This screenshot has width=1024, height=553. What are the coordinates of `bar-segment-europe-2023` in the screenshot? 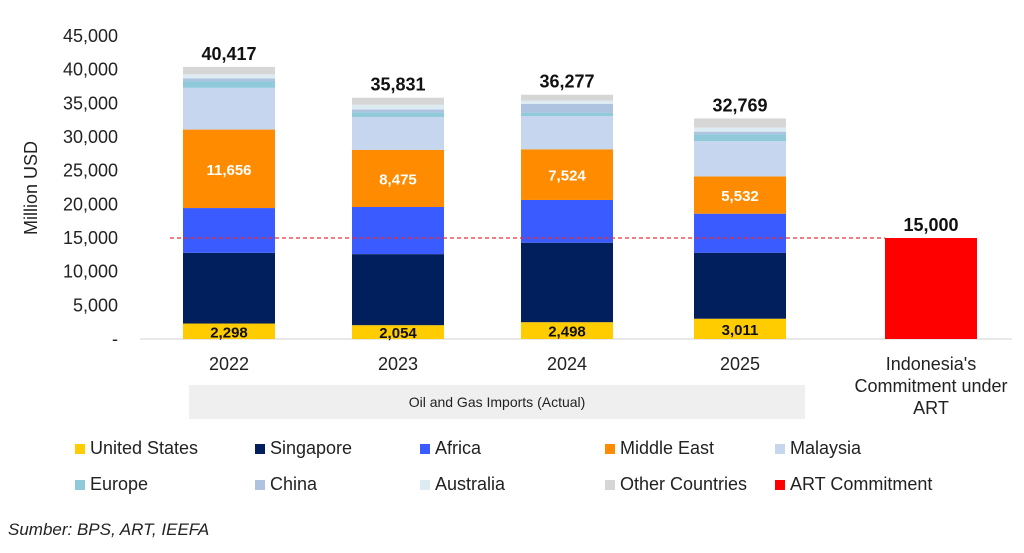 It's located at (398, 114).